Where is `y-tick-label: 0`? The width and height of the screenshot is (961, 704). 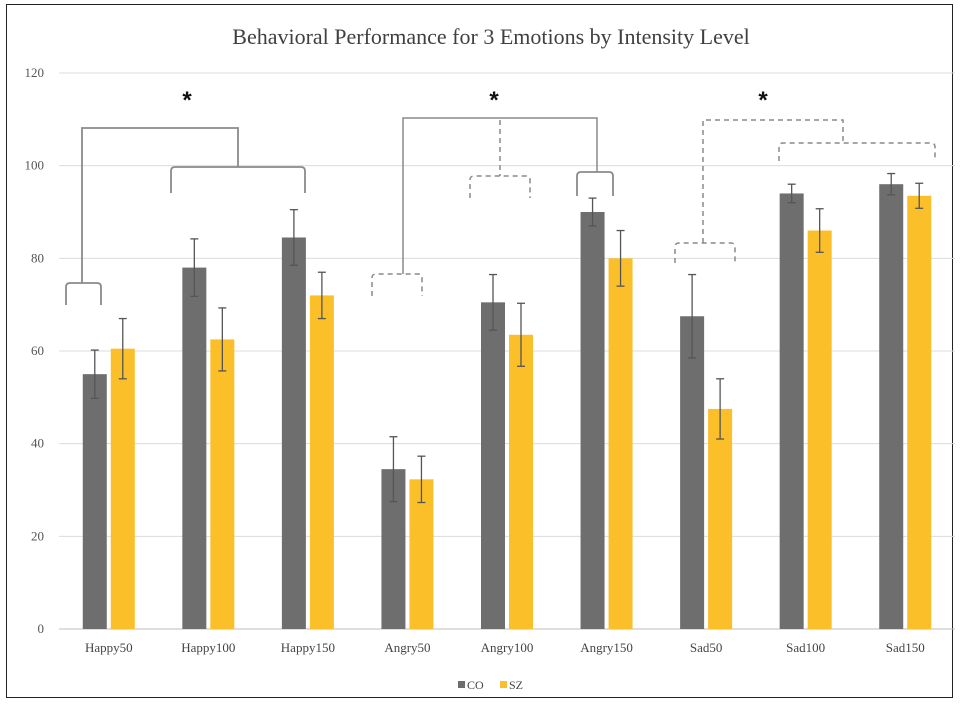
y-tick-label: 0 is located at coordinates (41, 628).